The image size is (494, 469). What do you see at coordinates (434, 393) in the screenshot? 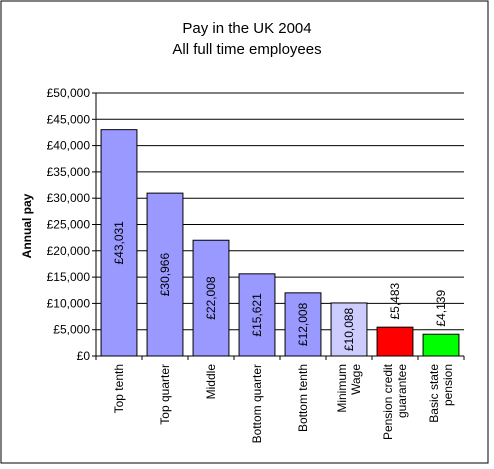
I see `category-label: Basic state` at bounding box center [434, 393].